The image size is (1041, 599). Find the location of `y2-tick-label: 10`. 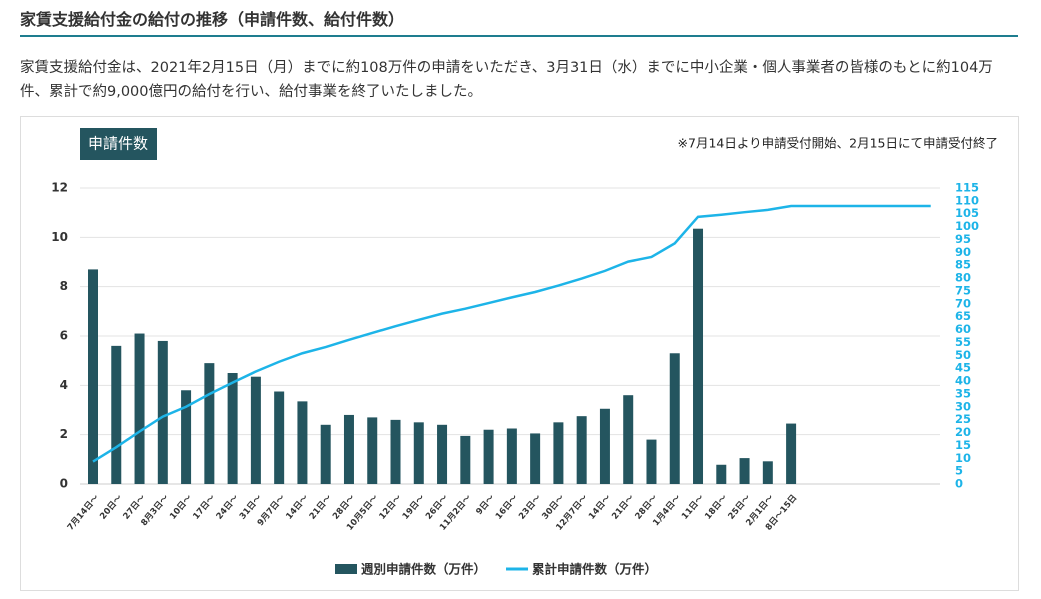

y2-tick-label: 10 is located at coordinates (963, 458).